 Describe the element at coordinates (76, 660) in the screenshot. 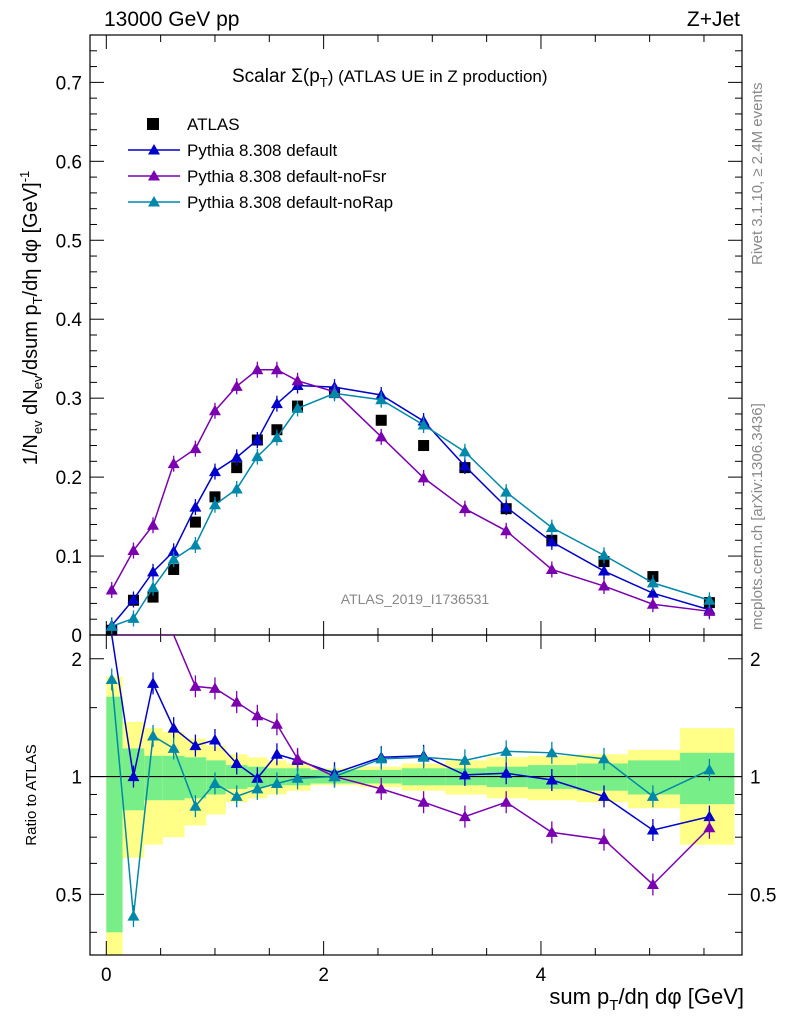

I see `ratio-y-tick-label-left: 2` at that location.